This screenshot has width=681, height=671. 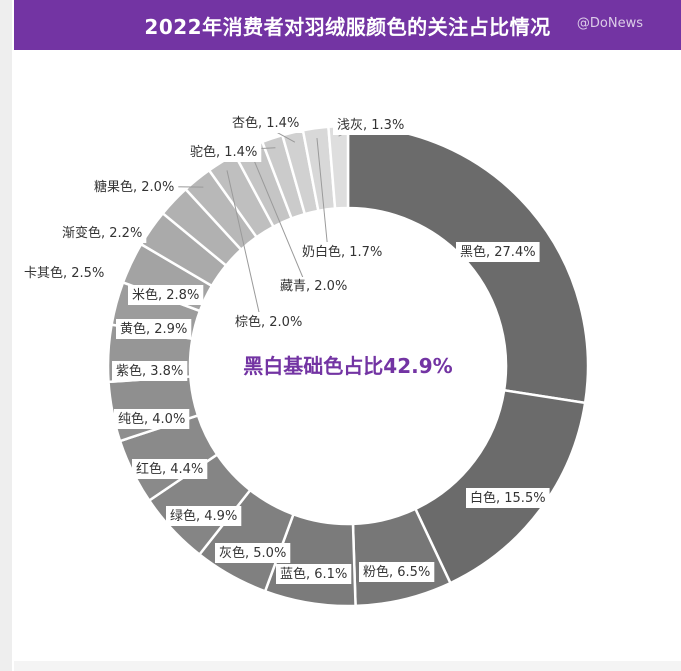 I want to click on bottom-strip, so click(x=347, y=666).